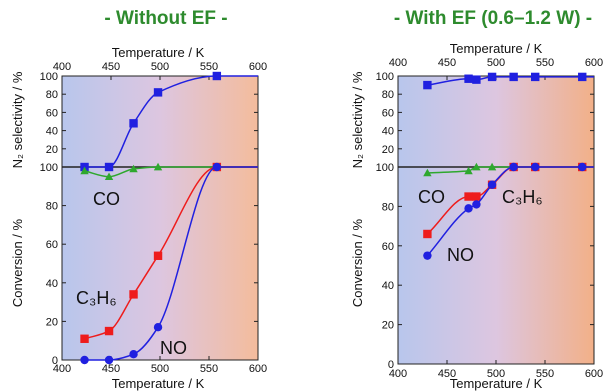 The width and height of the screenshot is (611, 391). Describe the element at coordinates (388, 247) in the screenshot. I see `chart-right-bottom-ytick-label: 60` at that location.